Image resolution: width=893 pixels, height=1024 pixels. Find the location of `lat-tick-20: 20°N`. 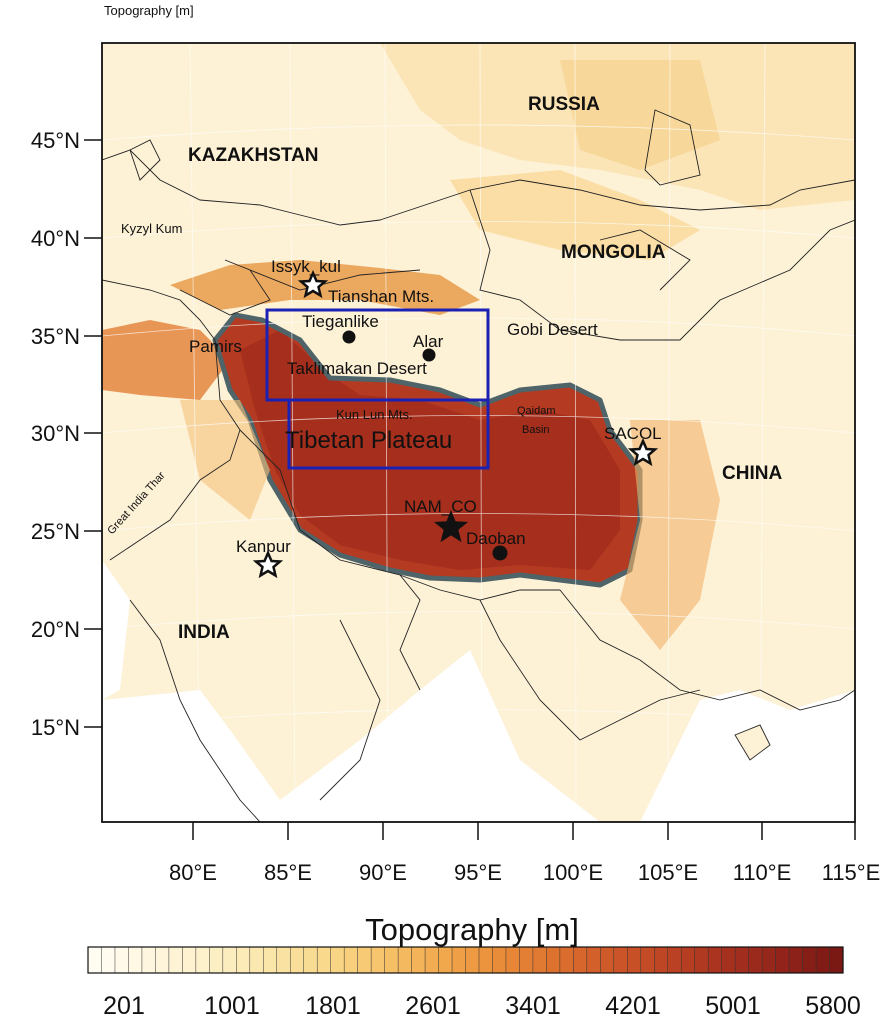

lat-tick-20: 20°N is located at coordinates (55, 629).